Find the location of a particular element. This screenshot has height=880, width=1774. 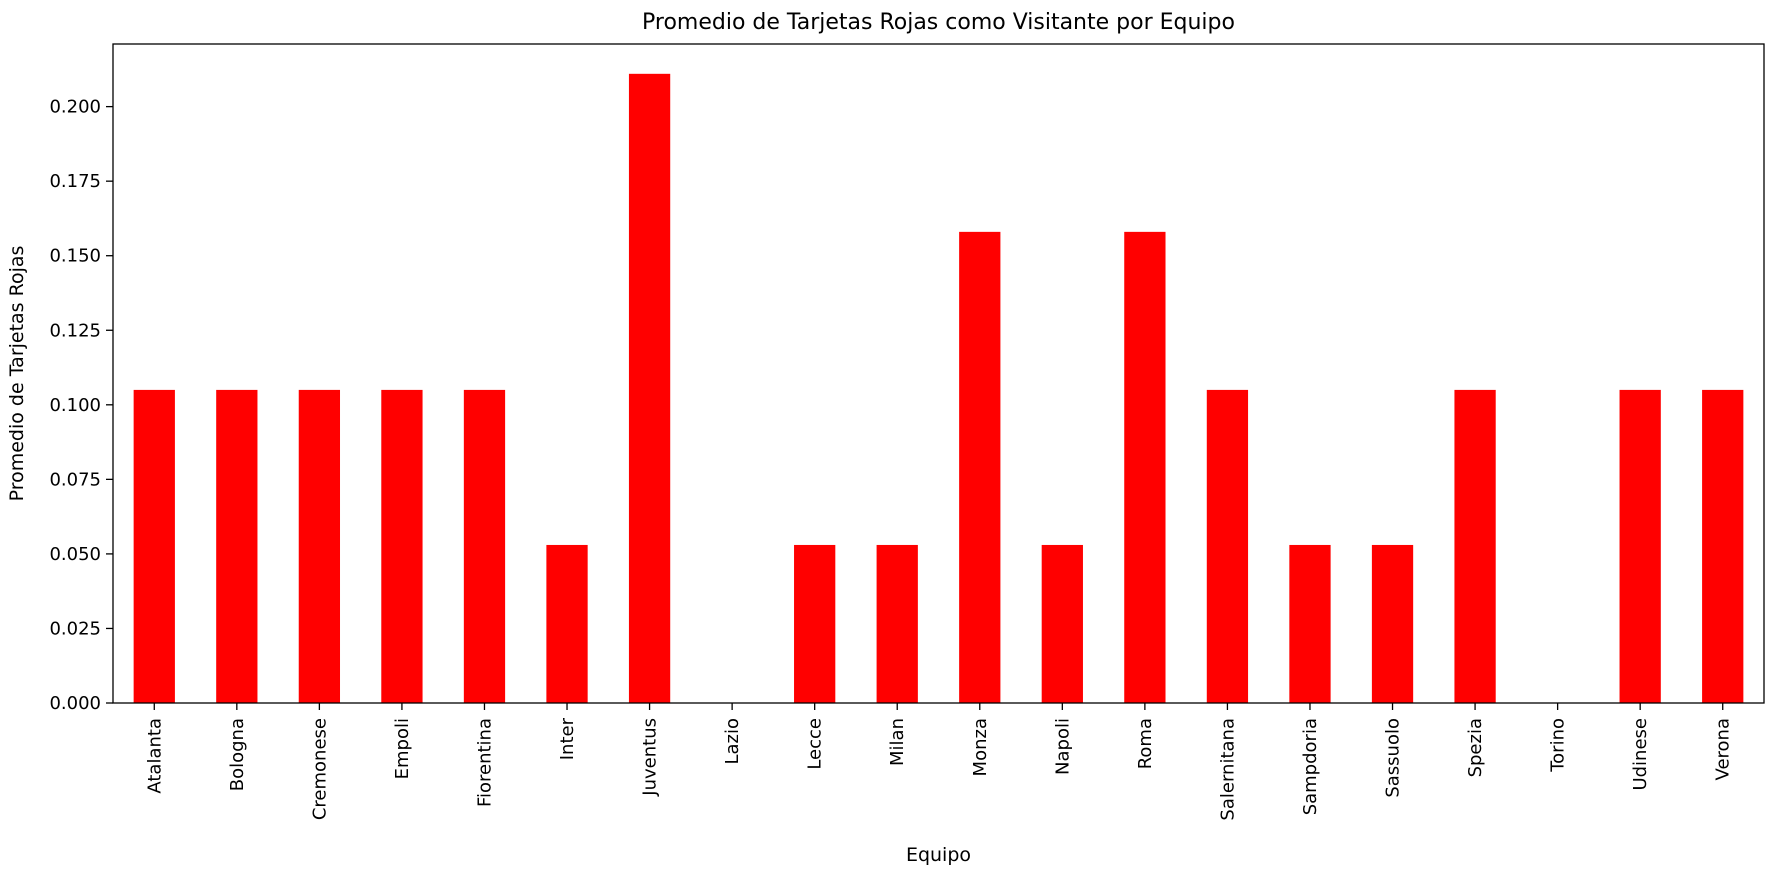

x-tick-label: Bologna is located at coordinates (237, 754).